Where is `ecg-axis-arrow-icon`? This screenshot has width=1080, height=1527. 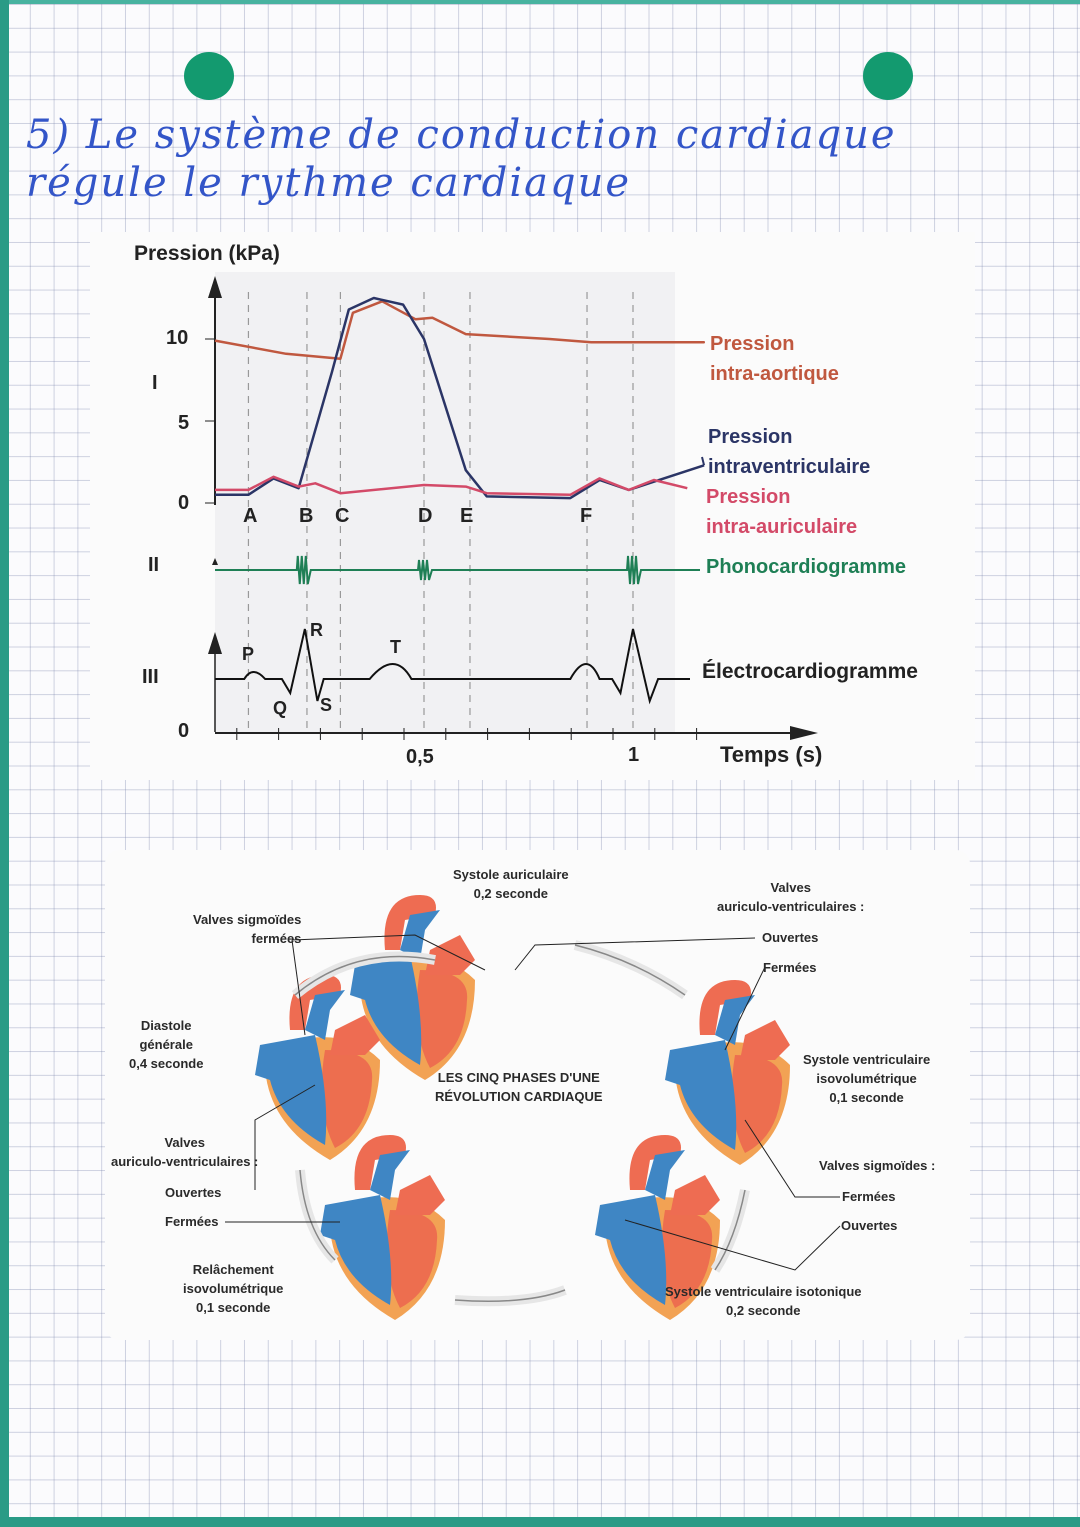
ecg-axis-arrow-icon is located at coordinates (215, 643).